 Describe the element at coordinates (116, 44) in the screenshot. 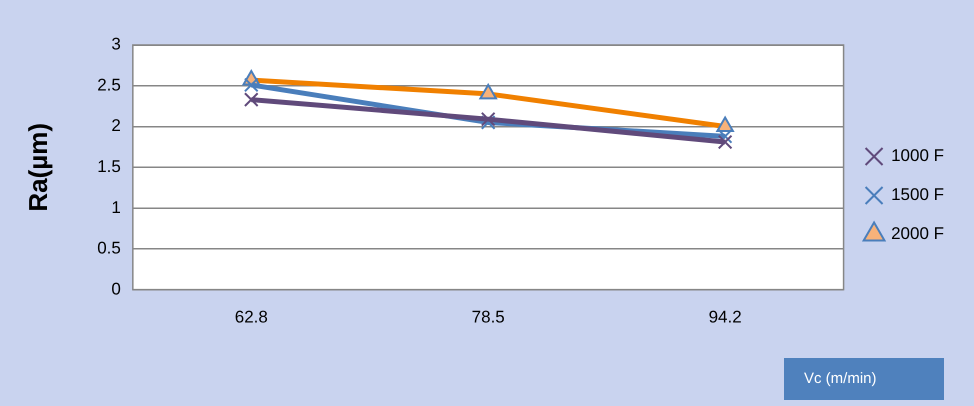

I see `y-tick-label: 3` at that location.